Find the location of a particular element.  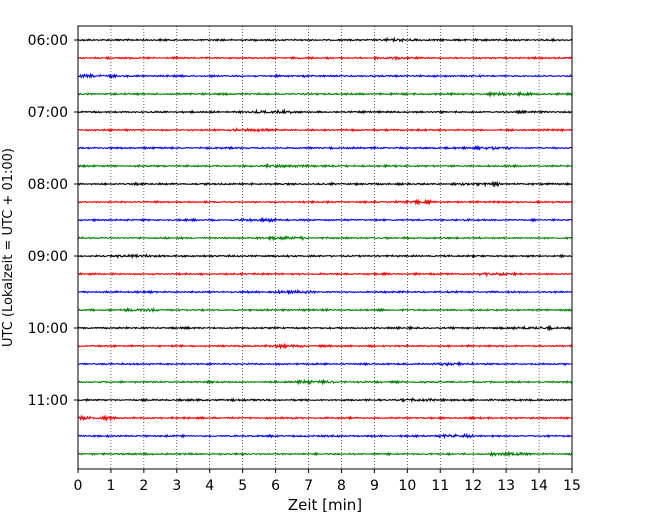

y-tick-label-3: 09:00 is located at coordinates (48, 257).